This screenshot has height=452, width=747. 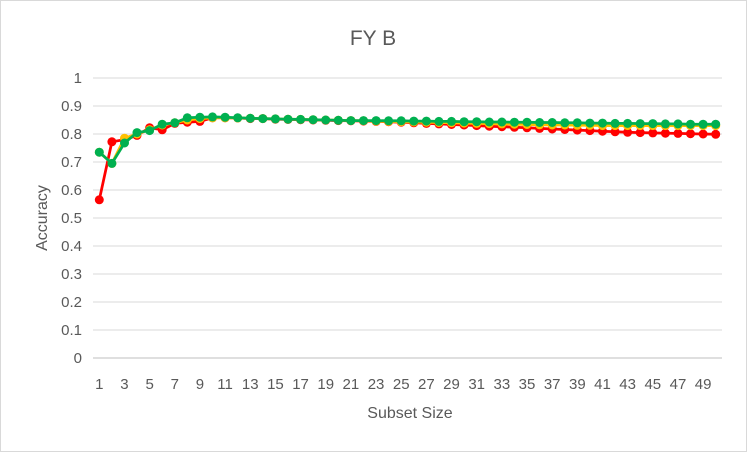 I want to click on x-tick-label: 35, so click(x=527, y=384).